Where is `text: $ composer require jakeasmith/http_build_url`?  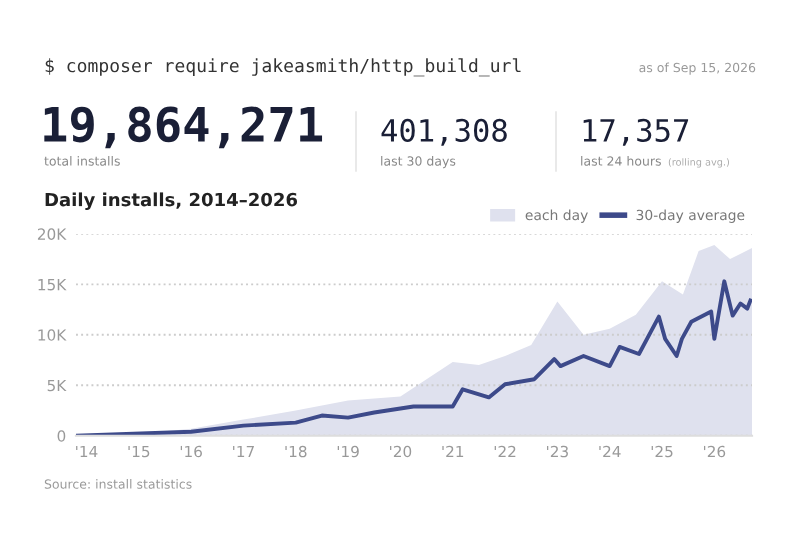 text: $ composer require jakeasmith/http_build_url is located at coordinates (283, 67).